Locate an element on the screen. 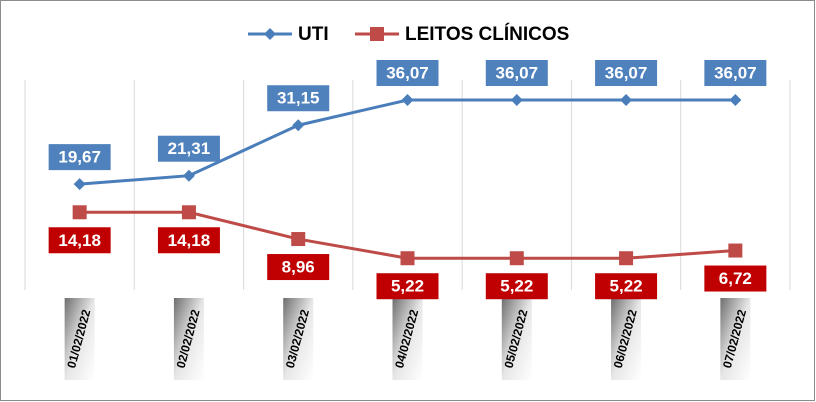 Image resolution: width=816 pixels, height=402 pixels. legend-label: LEITOS CLÍNICOS is located at coordinates (487, 34).